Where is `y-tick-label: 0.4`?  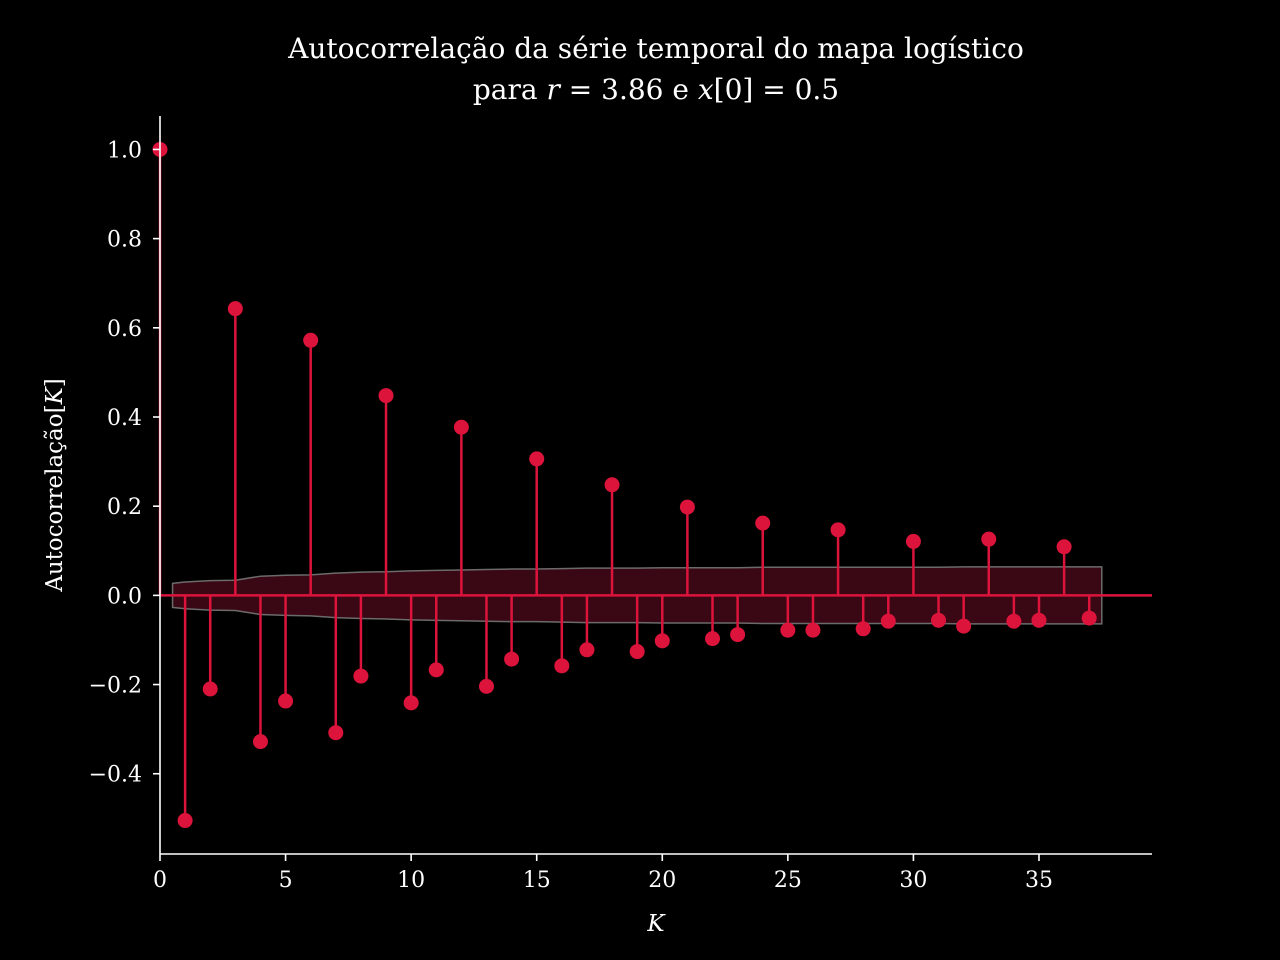 y-tick-label: 0.4 is located at coordinates (124, 418).